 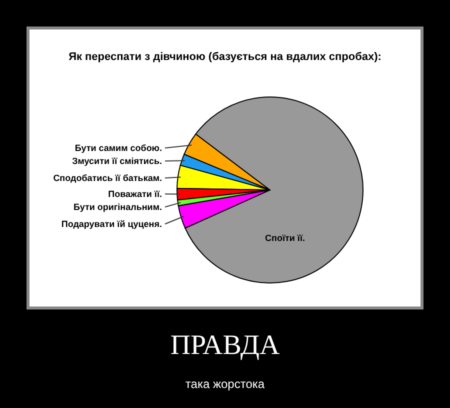 I want to click on slice-label: Подарувати їй цуценя., so click(x=111, y=224).